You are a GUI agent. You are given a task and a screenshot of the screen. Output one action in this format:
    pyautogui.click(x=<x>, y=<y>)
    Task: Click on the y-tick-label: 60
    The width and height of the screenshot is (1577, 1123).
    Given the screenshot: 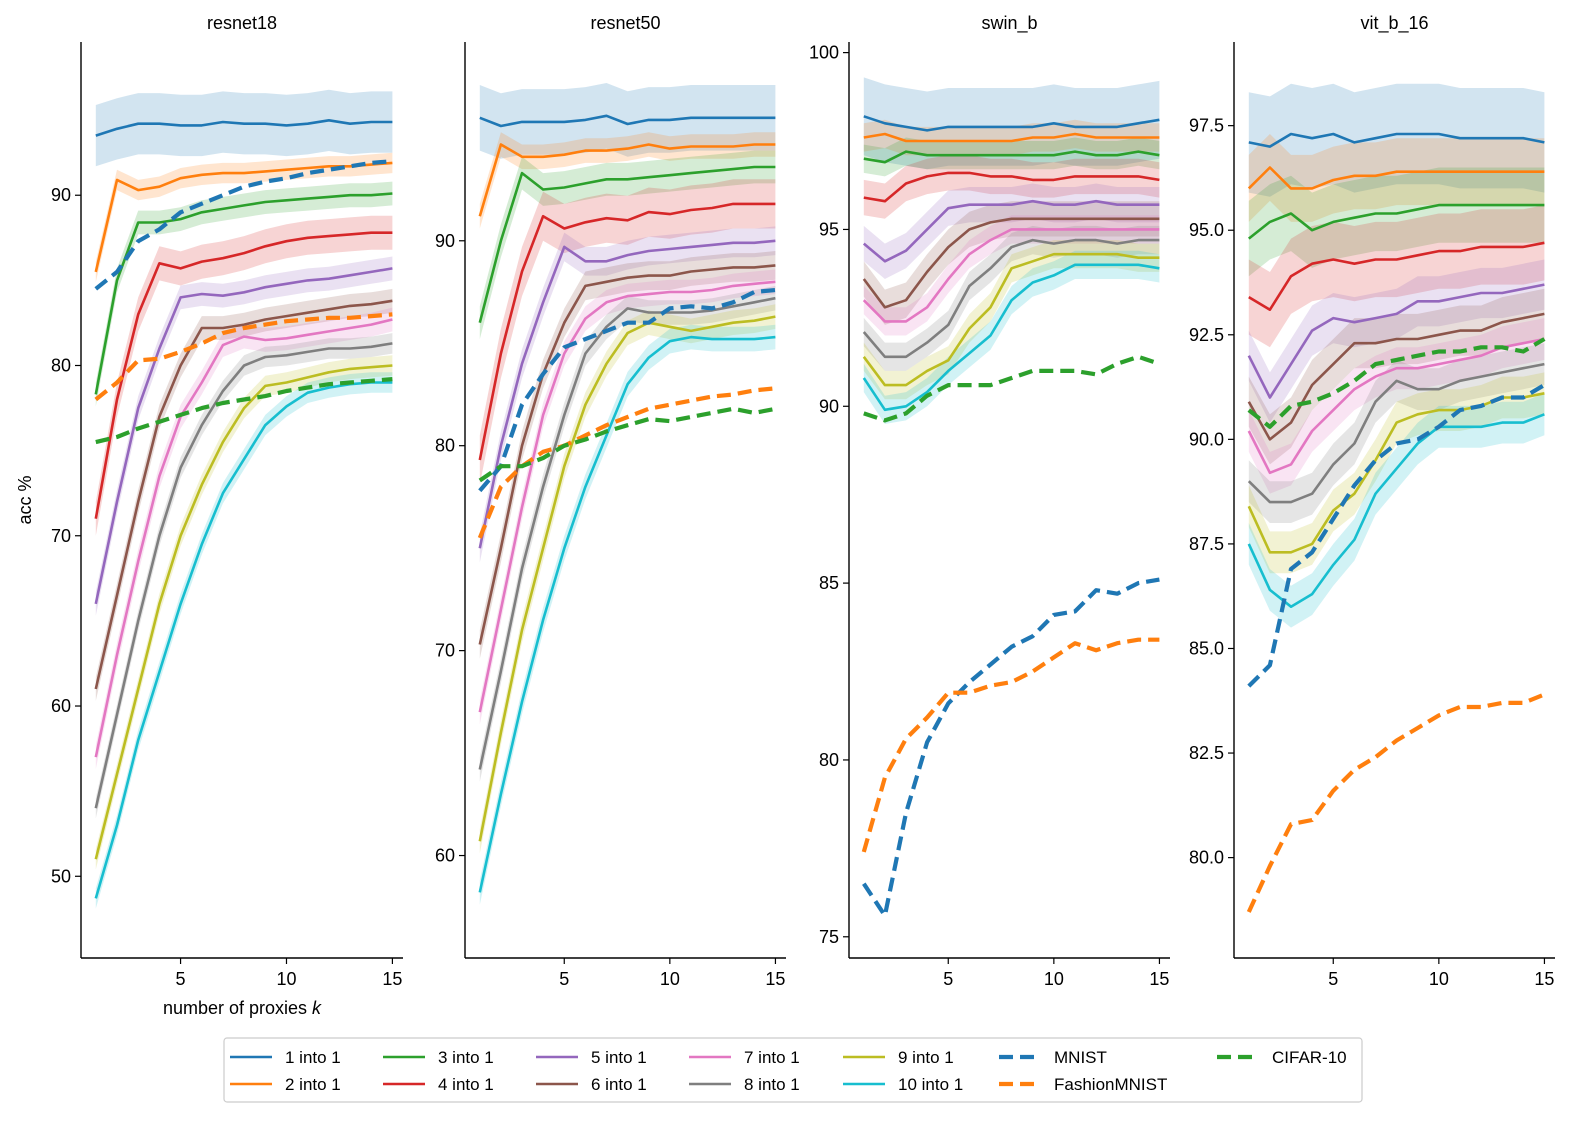 What is the action you would take?
    pyautogui.click(x=445, y=856)
    